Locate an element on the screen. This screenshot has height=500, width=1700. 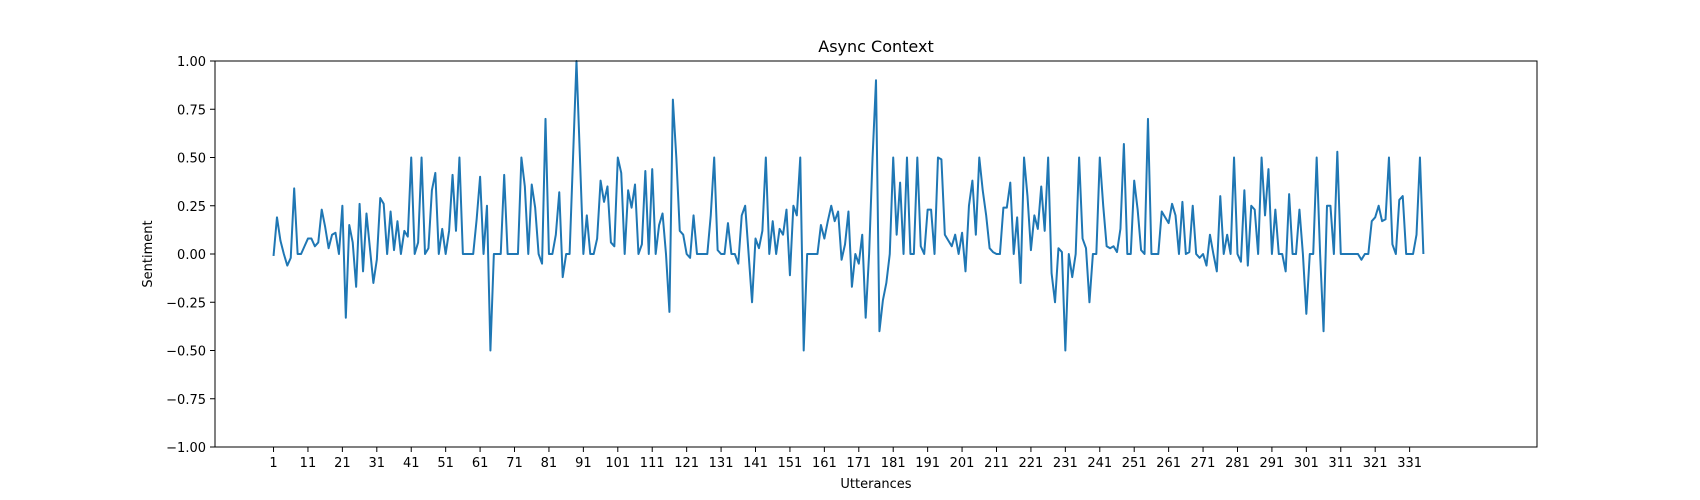
x-tick-label: 121 is located at coordinates (686, 463).